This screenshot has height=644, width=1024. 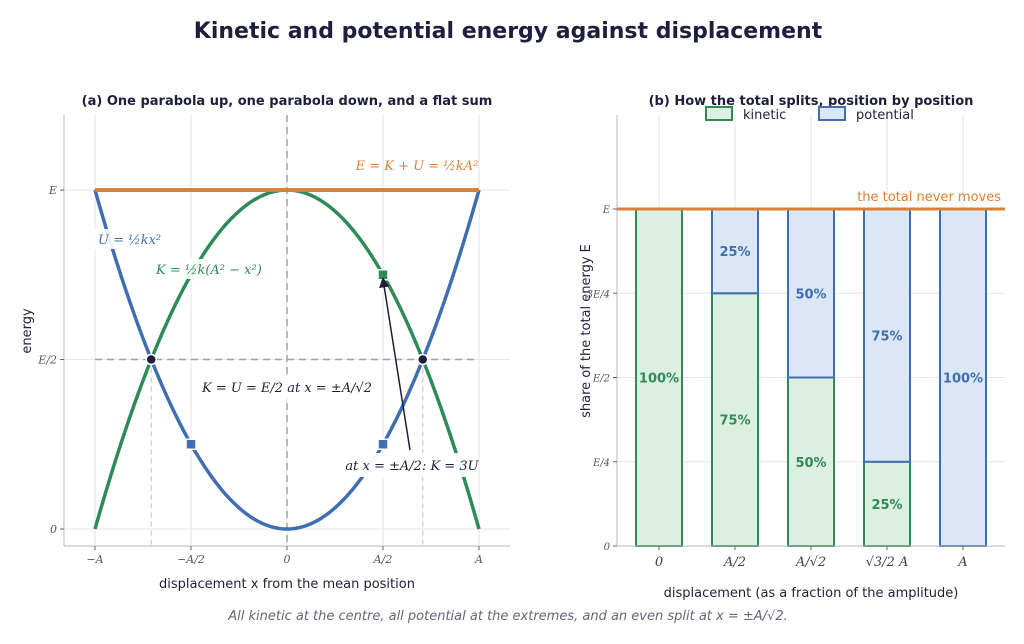 What do you see at coordinates (478, 559) in the screenshot?
I see `panel-a-x-tick-label: A` at bounding box center [478, 559].